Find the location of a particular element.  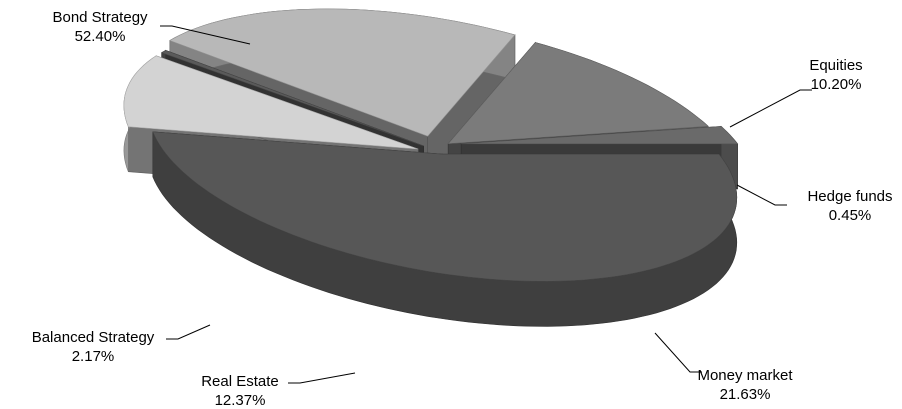

slice-name-label: Equities is located at coordinates (835, 65).